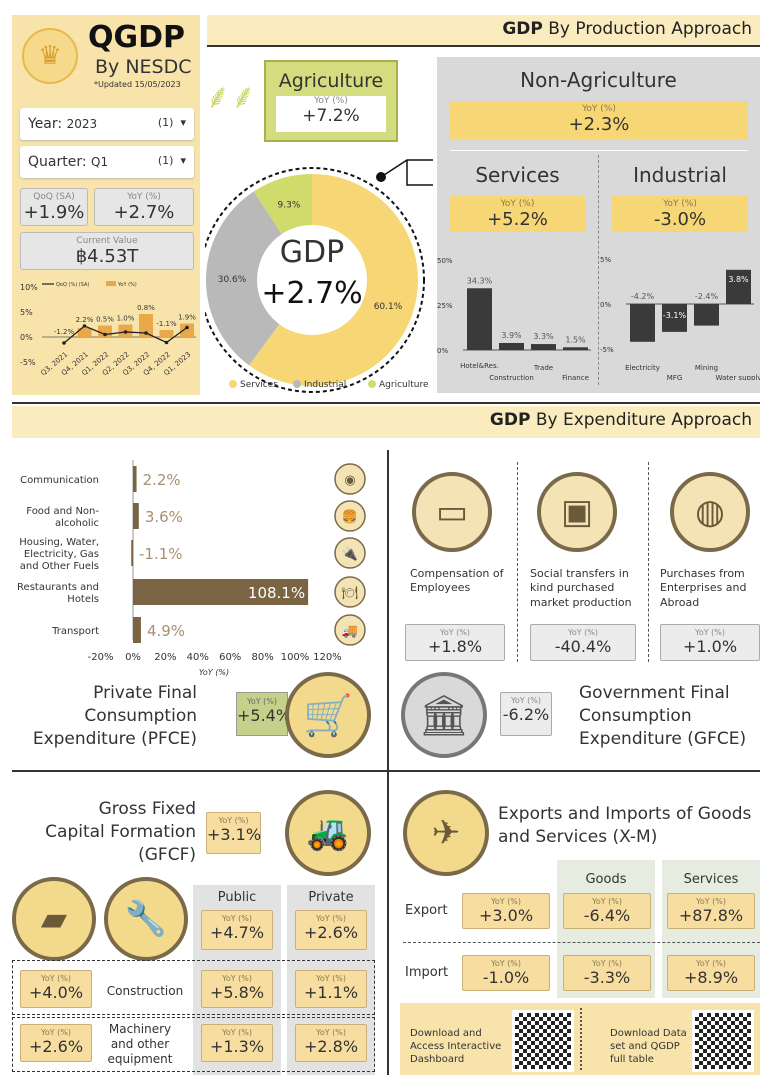 The image size is (768, 1075). I want to click on yoy-value: +4.7%, so click(237, 932).